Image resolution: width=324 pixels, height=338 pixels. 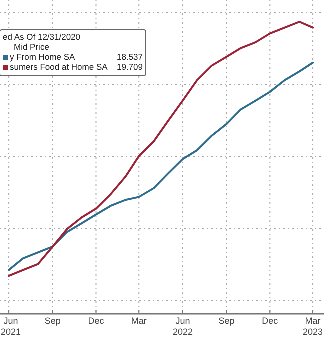 What do you see at coordinates (313, 326) in the screenshot?
I see `x-tick-label: Mar 2023` at bounding box center [313, 326].